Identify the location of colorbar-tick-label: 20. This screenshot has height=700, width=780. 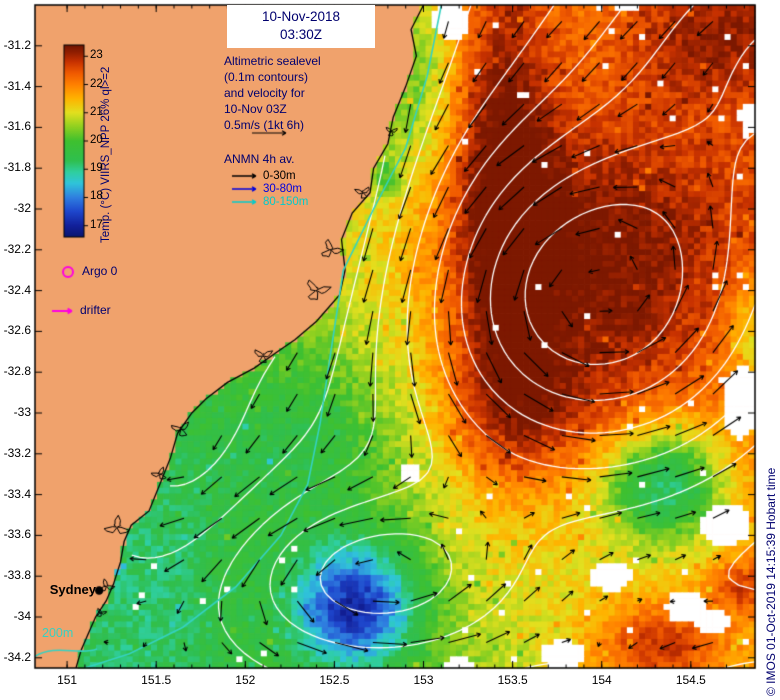
(96, 140).